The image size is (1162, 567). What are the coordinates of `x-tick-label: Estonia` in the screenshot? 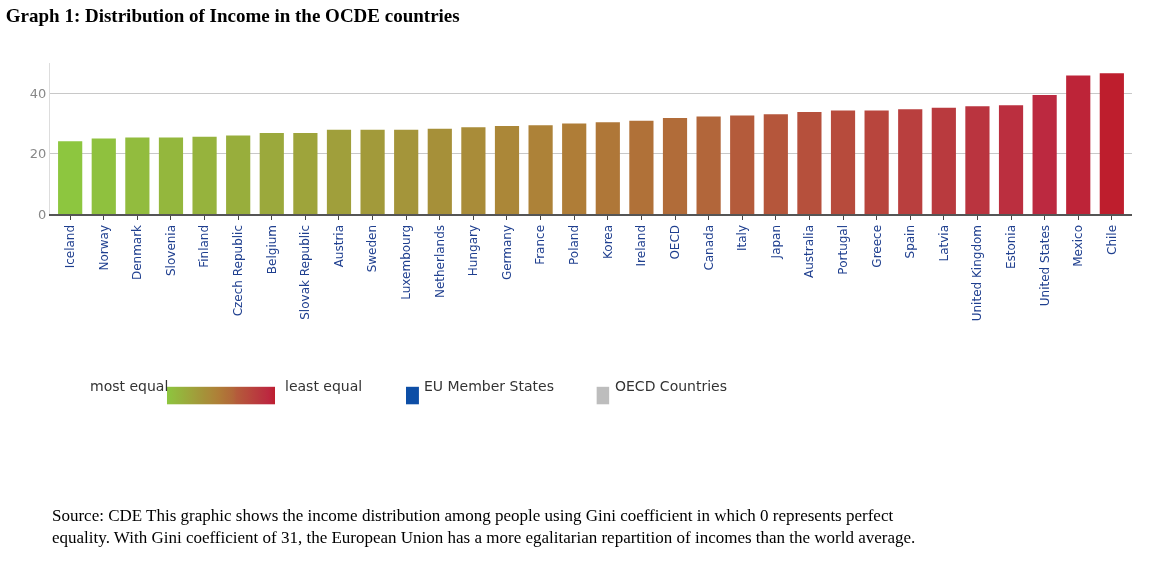 It's located at (1010, 247).